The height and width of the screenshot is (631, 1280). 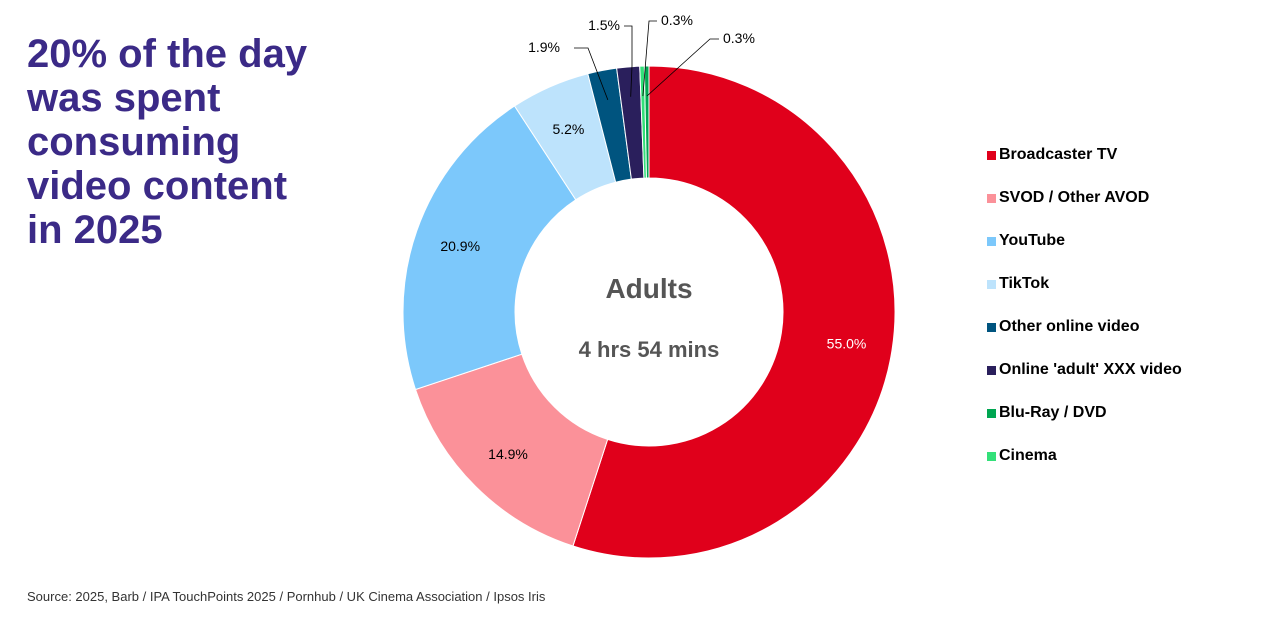 What do you see at coordinates (604, 25) in the screenshot?
I see `data-label-online-adult-xxx-video: 1.5%` at bounding box center [604, 25].